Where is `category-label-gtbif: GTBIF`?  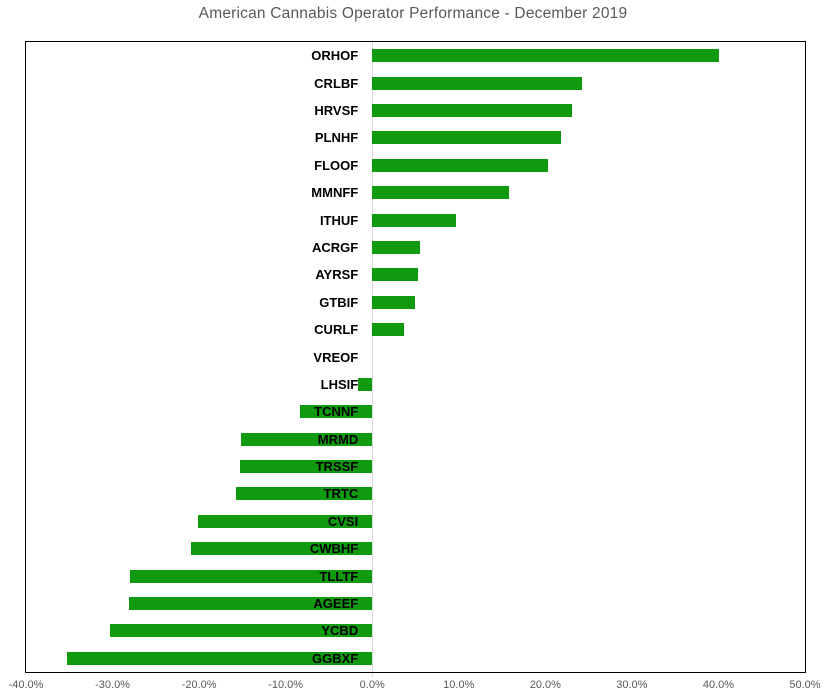
category-label-gtbif: GTBIF is located at coordinates (339, 302).